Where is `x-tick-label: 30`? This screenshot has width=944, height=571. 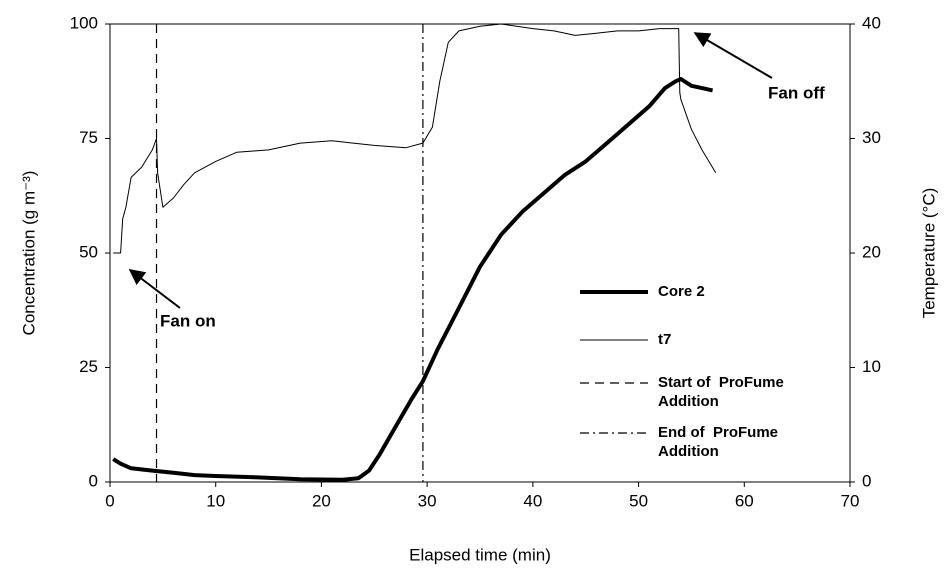
x-tick-label: 30 is located at coordinates (427, 500).